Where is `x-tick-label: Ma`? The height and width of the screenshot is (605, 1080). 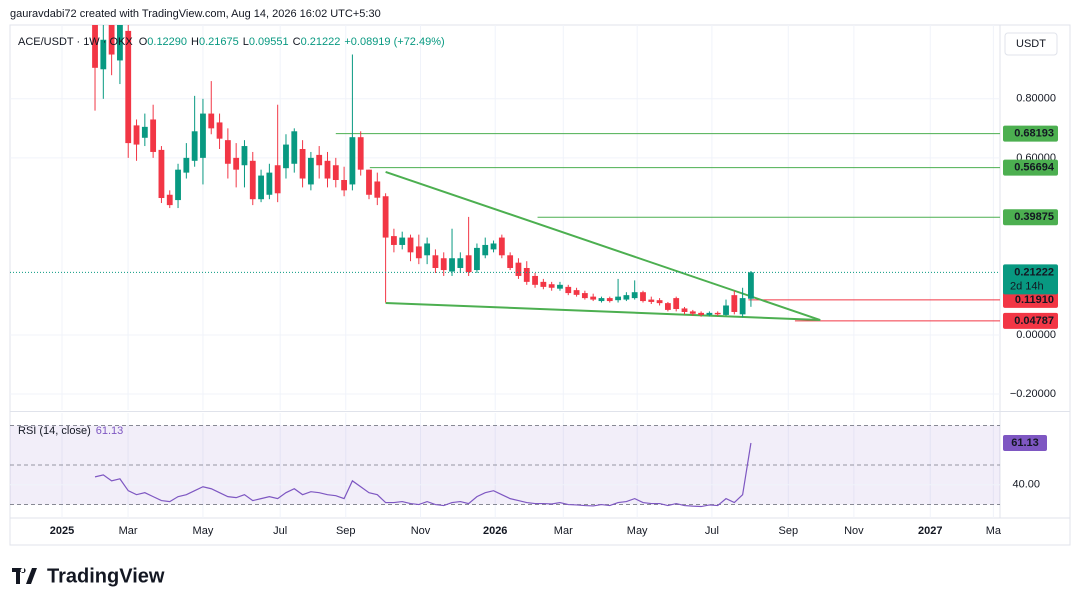
x-tick-label: Ma is located at coordinates (994, 531).